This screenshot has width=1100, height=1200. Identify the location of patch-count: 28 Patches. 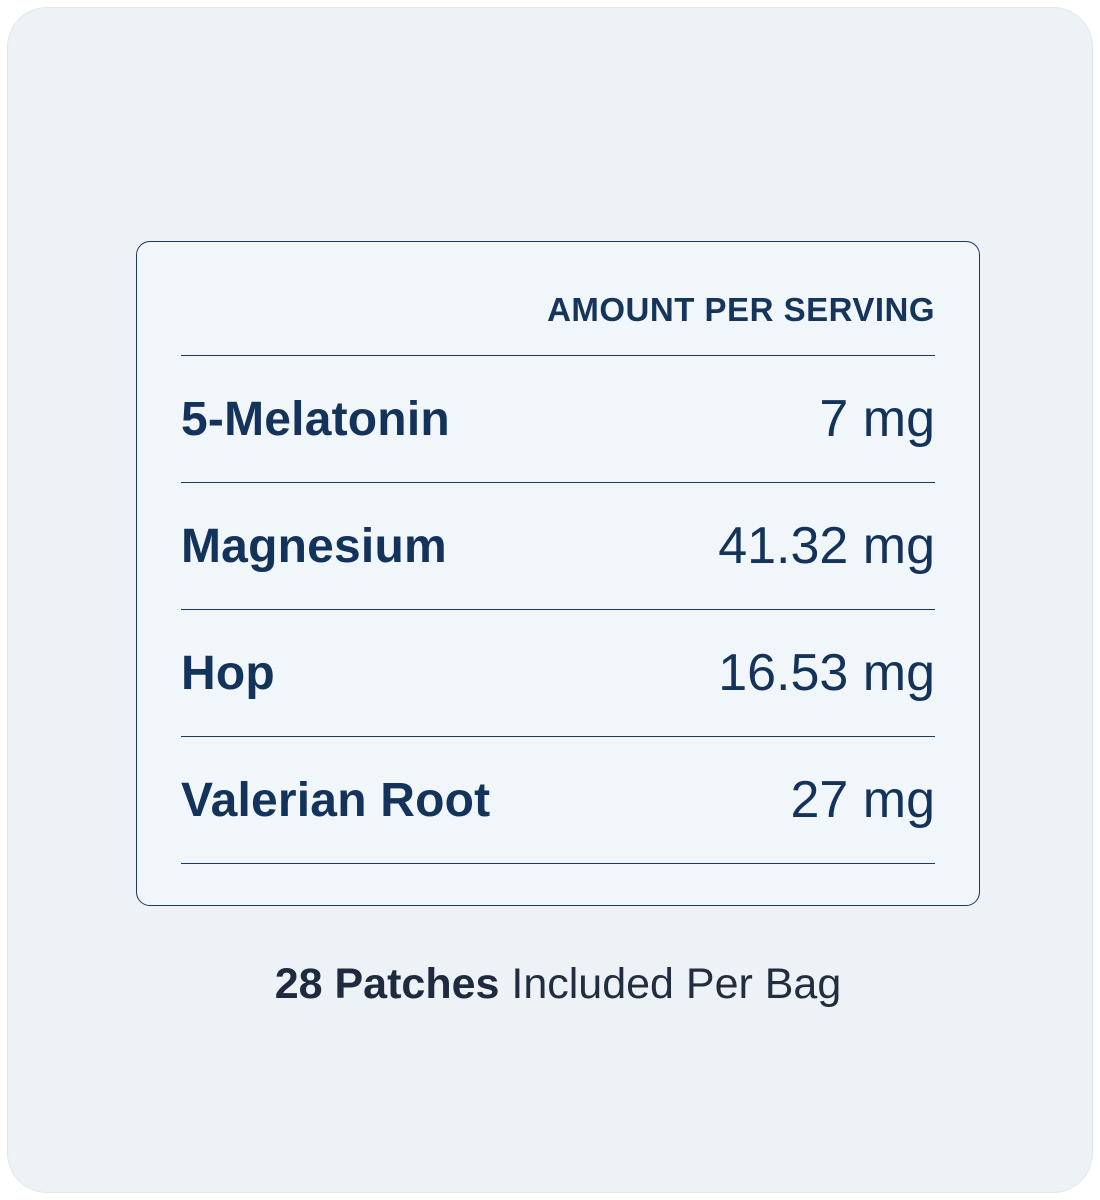
(387, 984).